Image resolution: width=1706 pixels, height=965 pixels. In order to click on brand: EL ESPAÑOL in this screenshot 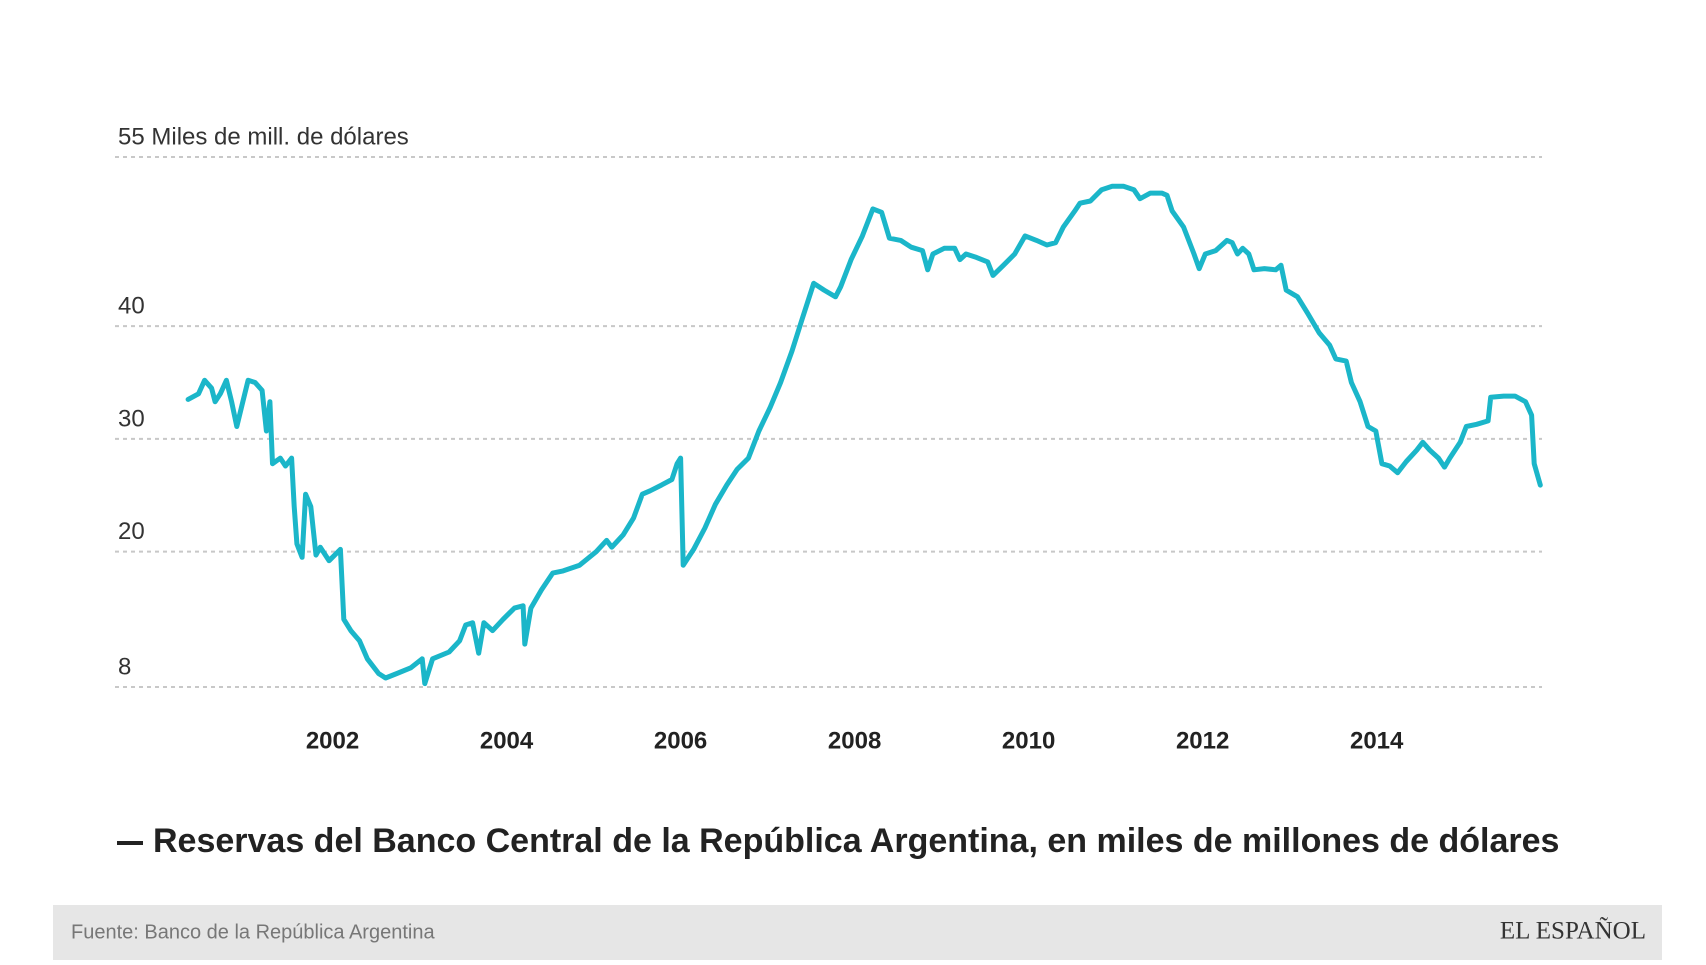, I will do `click(1573, 931)`.